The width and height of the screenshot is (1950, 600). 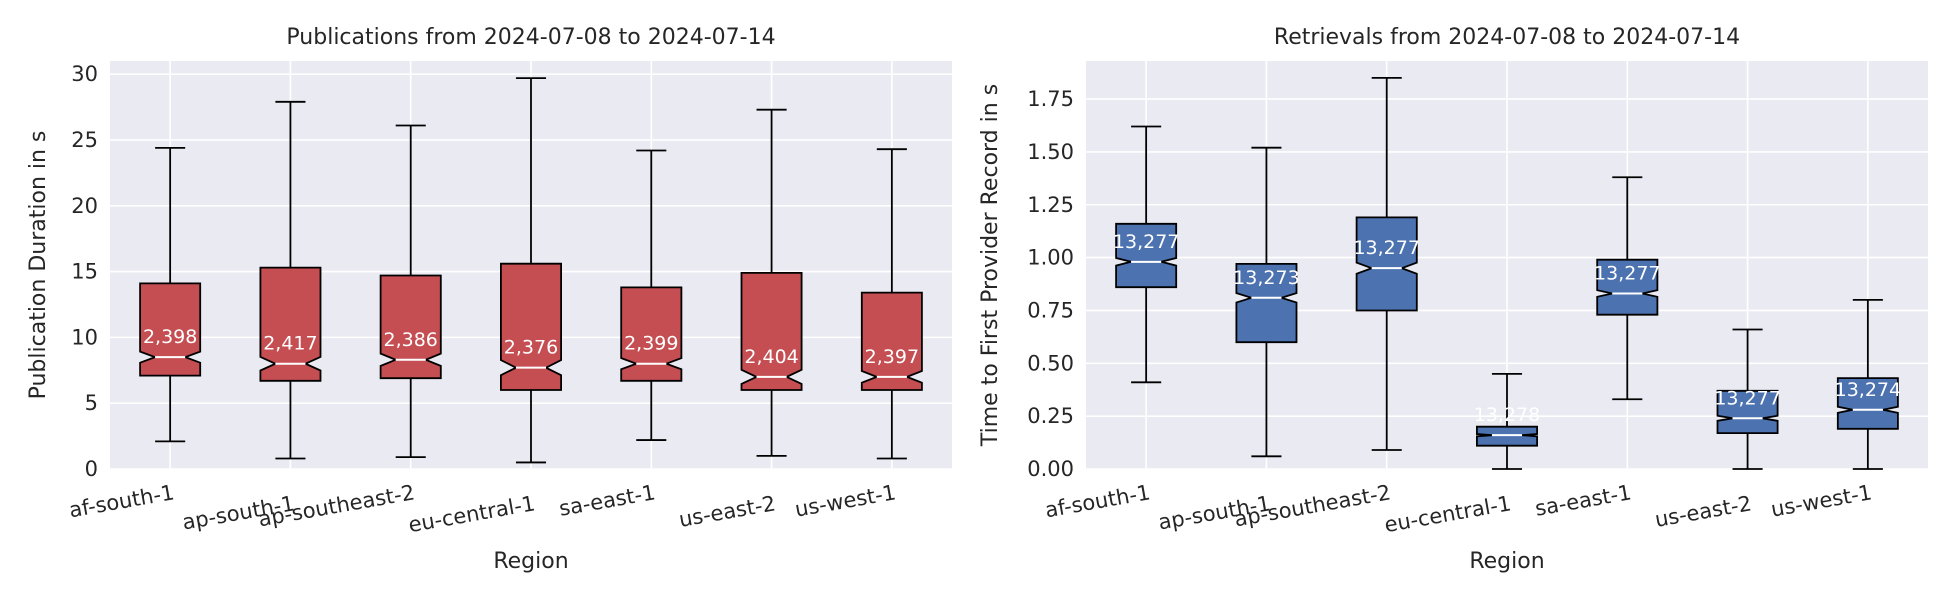 What do you see at coordinates (84, 140) in the screenshot?
I see `y-tick-label: 25` at bounding box center [84, 140].